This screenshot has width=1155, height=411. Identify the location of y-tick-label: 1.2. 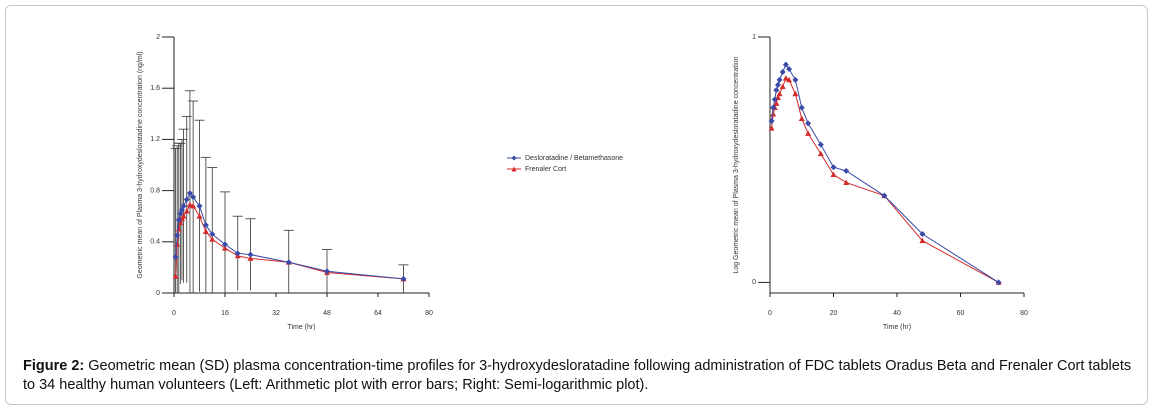
(155, 139).